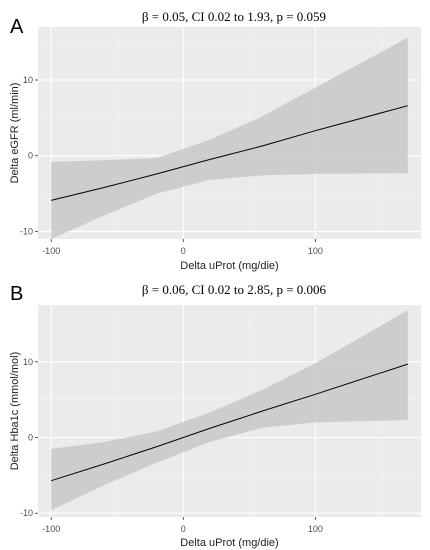 The height and width of the screenshot is (550, 430). I want to click on panel-b-y-axis-title: Delta Hba1c (mmol/mol), so click(15, 411).